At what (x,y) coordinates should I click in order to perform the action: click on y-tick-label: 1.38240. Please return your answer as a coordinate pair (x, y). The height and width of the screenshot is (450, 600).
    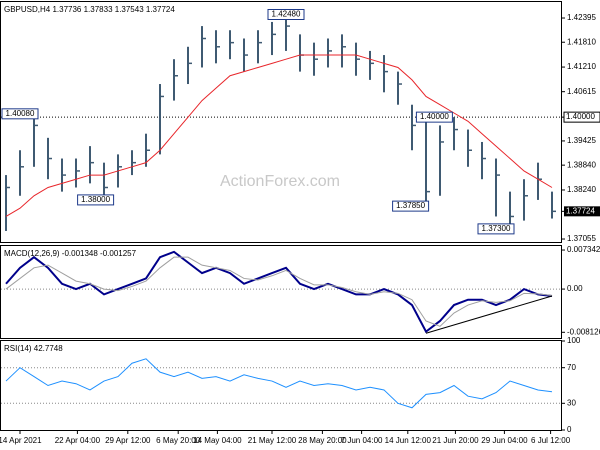
    Looking at the image, I should click on (581, 189).